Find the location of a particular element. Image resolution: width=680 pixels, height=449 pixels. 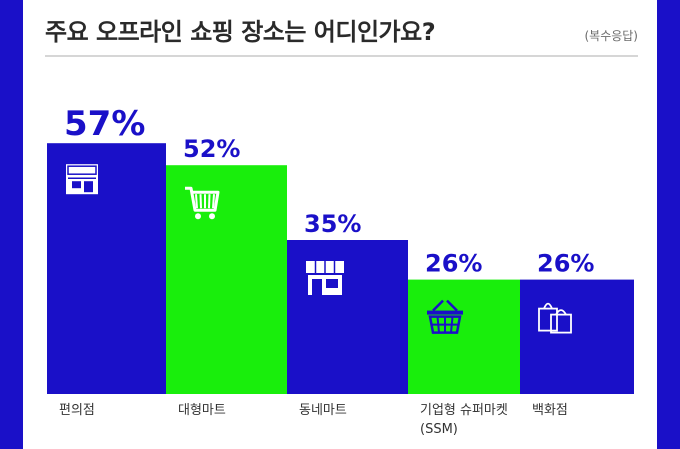

chart-title: 주요 오프라인 쇼핑 장소는 어디인가요? is located at coordinates (240, 32).